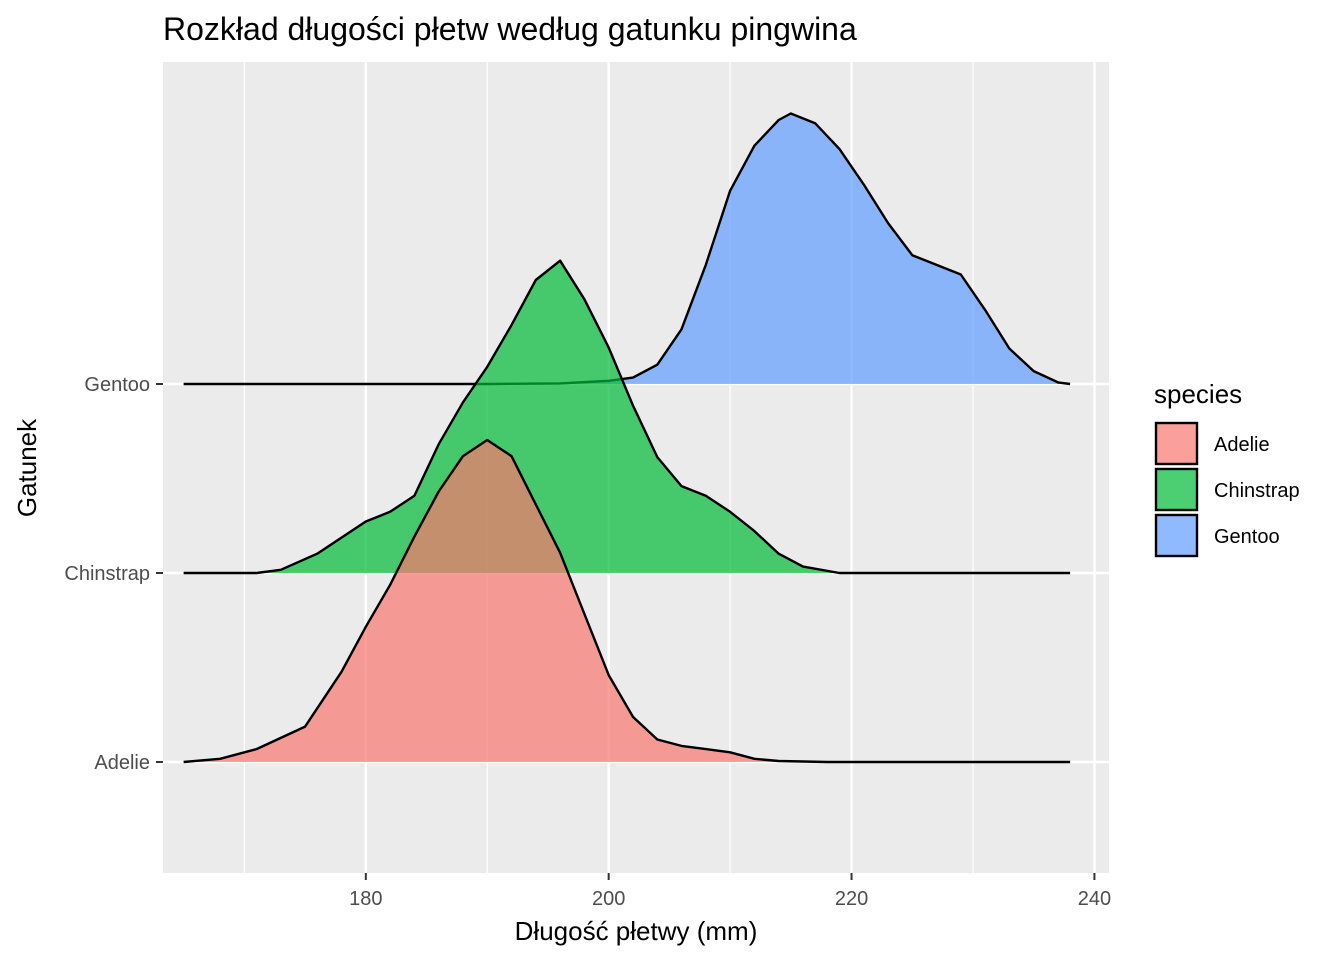 The width and height of the screenshot is (1344, 960). I want to click on y-tick-label-gentoo: Gentoo, so click(117, 385).